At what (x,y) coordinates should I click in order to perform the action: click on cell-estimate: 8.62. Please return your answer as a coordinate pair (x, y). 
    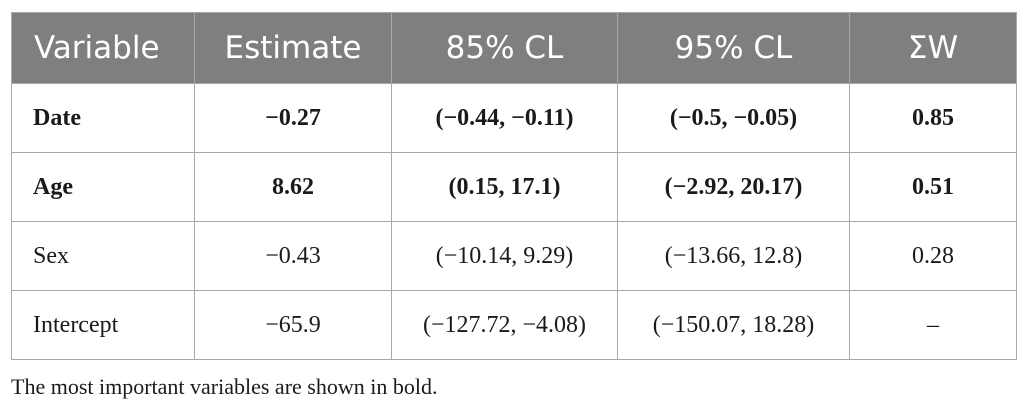
    Looking at the image, I should click on (293, 187).